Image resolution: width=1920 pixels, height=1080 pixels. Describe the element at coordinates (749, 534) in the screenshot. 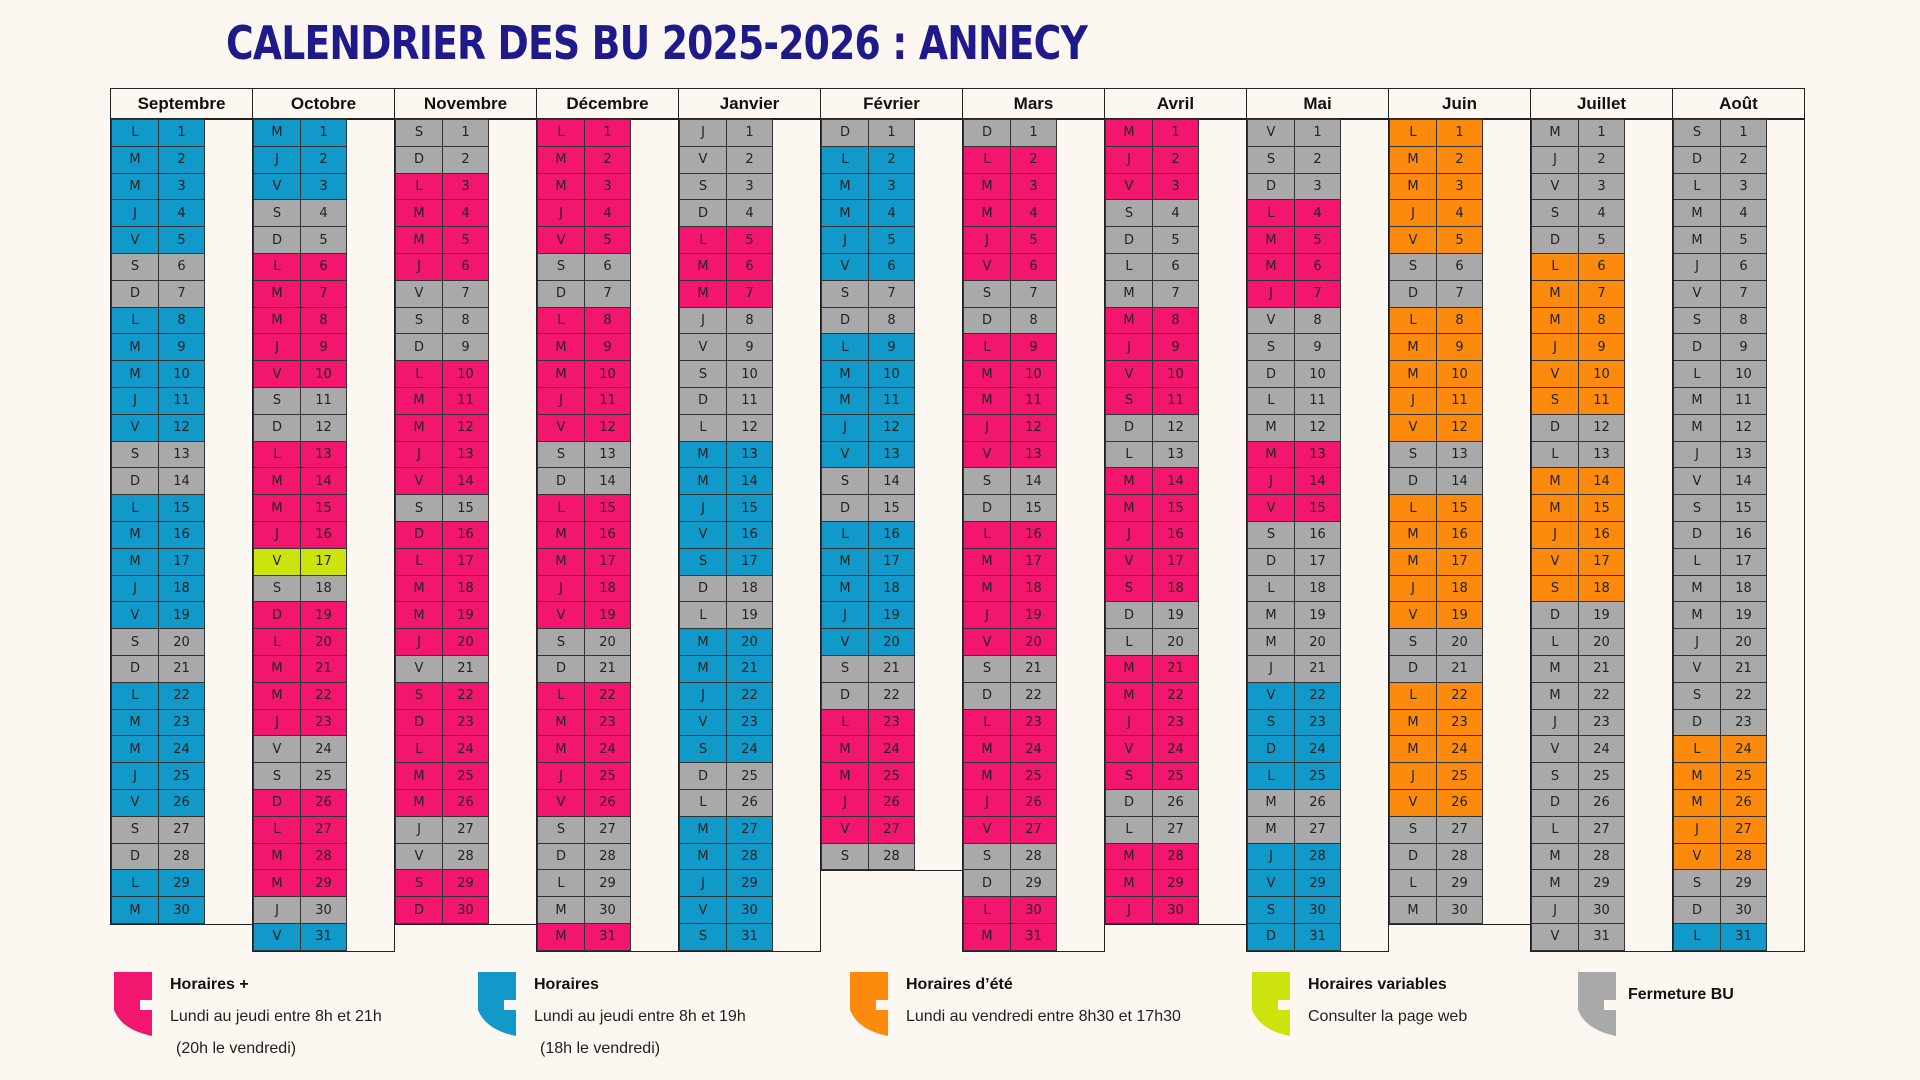

I see `day-row: V 16` at that location.